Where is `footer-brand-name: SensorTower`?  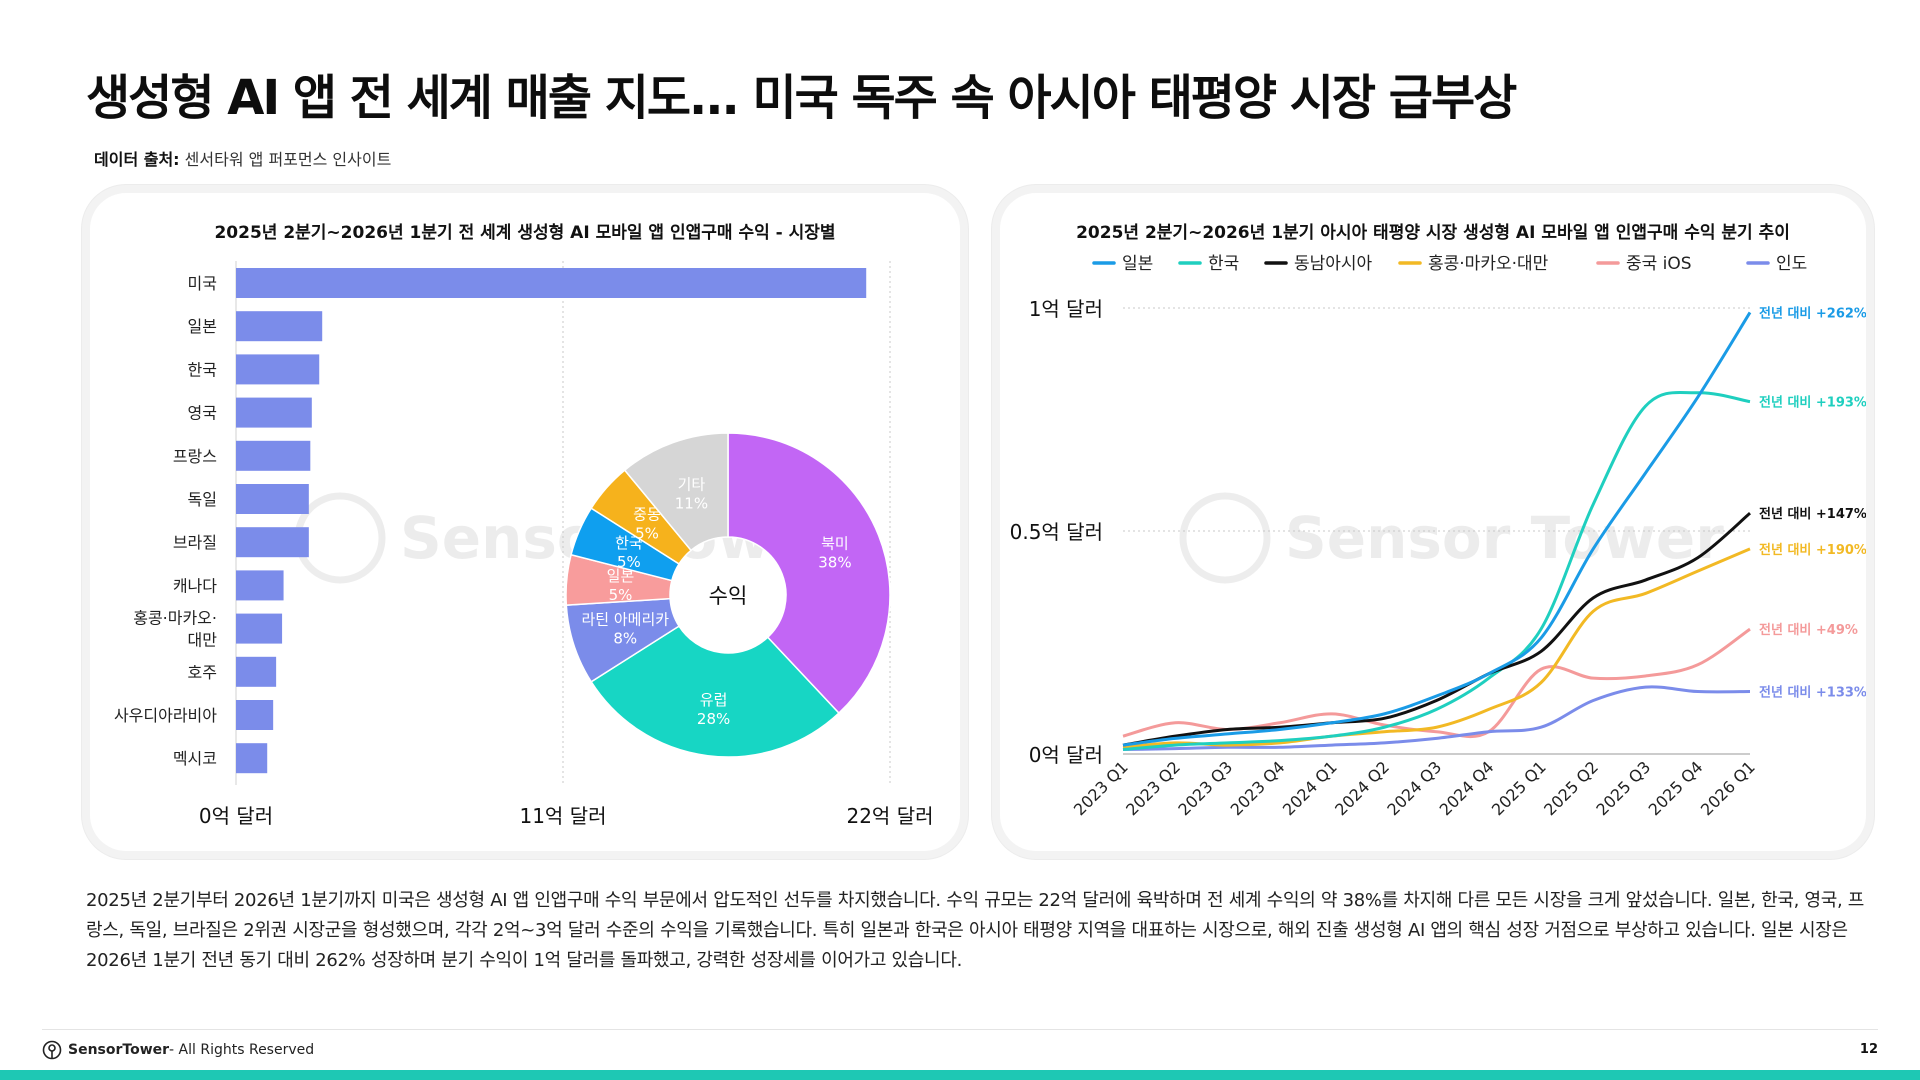 footer-brand-name: SensorTower is located at coordinates (119, 1050).